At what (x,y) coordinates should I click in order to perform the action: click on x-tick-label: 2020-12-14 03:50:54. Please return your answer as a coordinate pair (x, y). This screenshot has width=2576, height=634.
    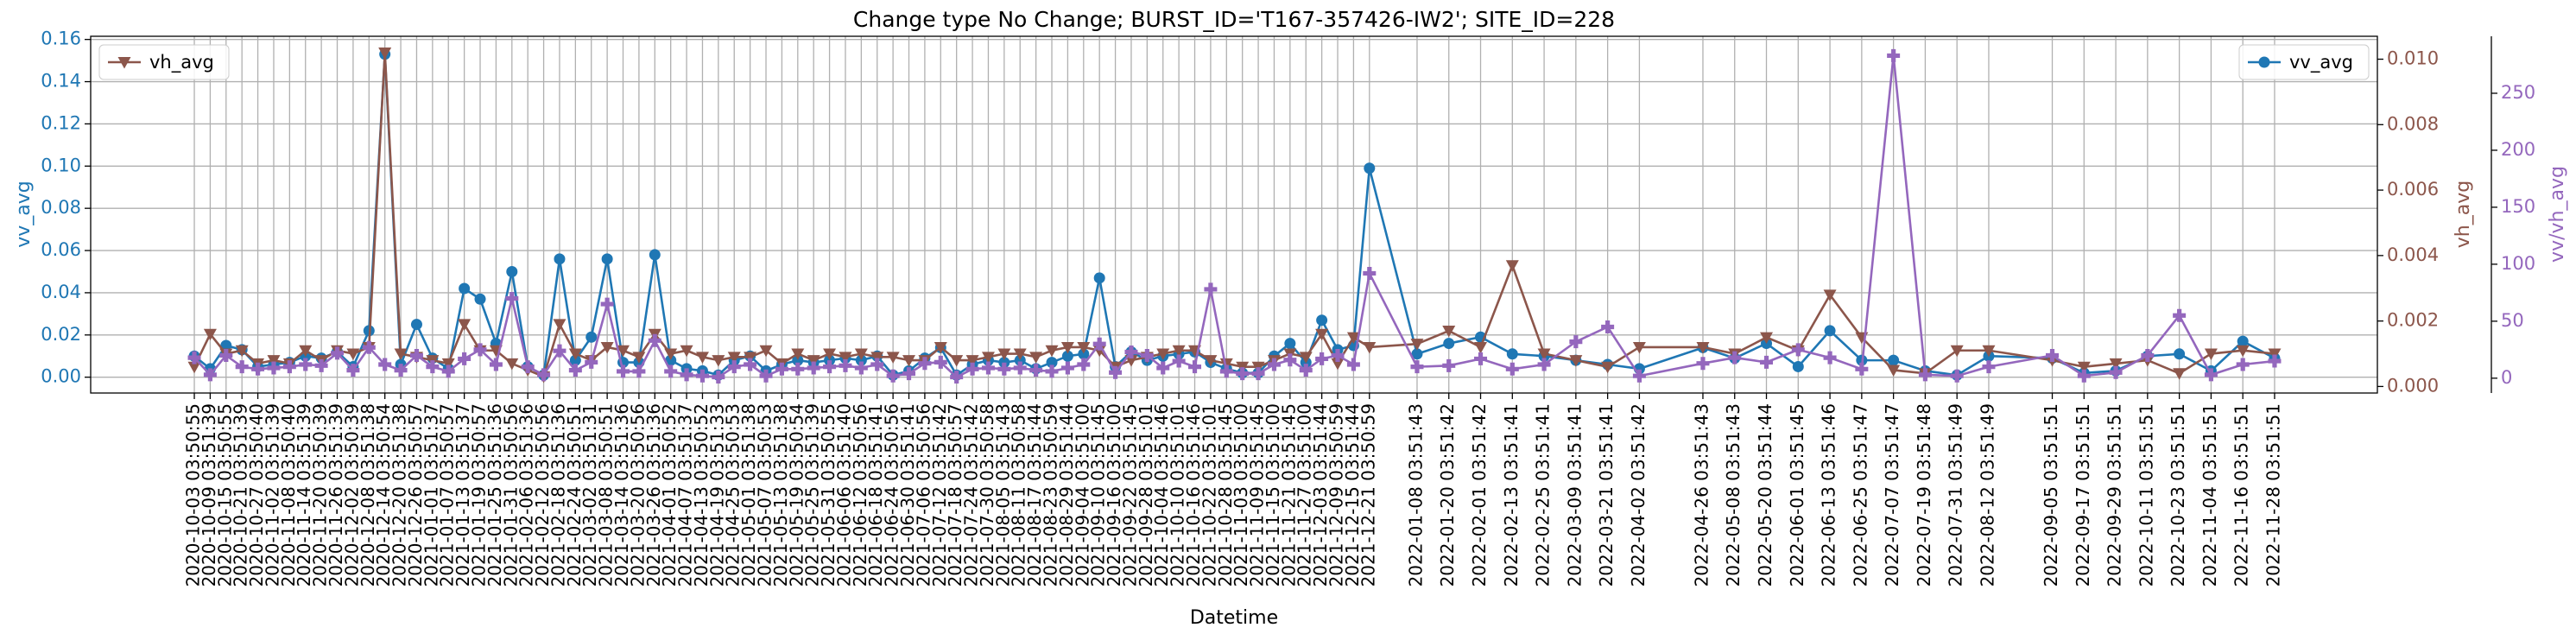
    Looking at the image, I should click on (383, 494).